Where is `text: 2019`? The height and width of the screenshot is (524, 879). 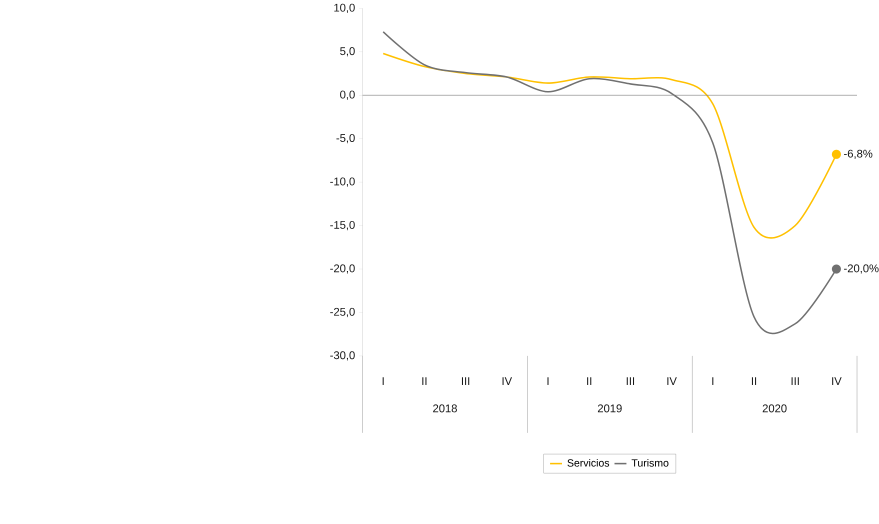 text: 2019 is located at coordinates (610, 408).